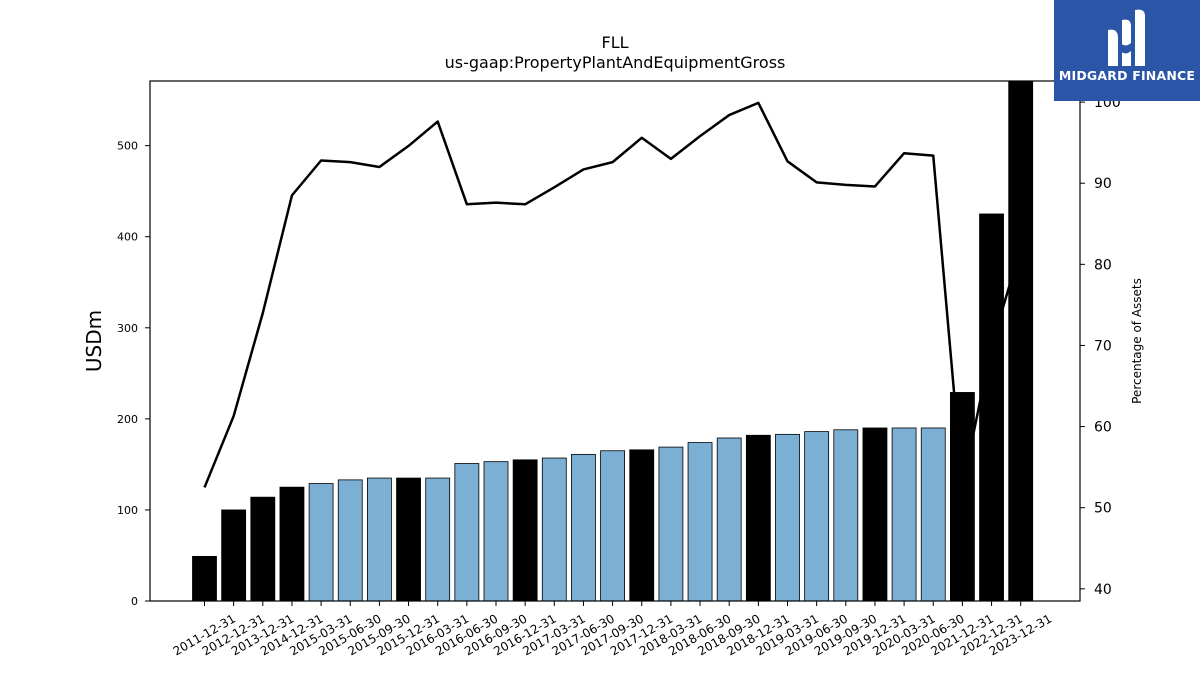  I want to click on chart-title: FLL, so click(614, 42).